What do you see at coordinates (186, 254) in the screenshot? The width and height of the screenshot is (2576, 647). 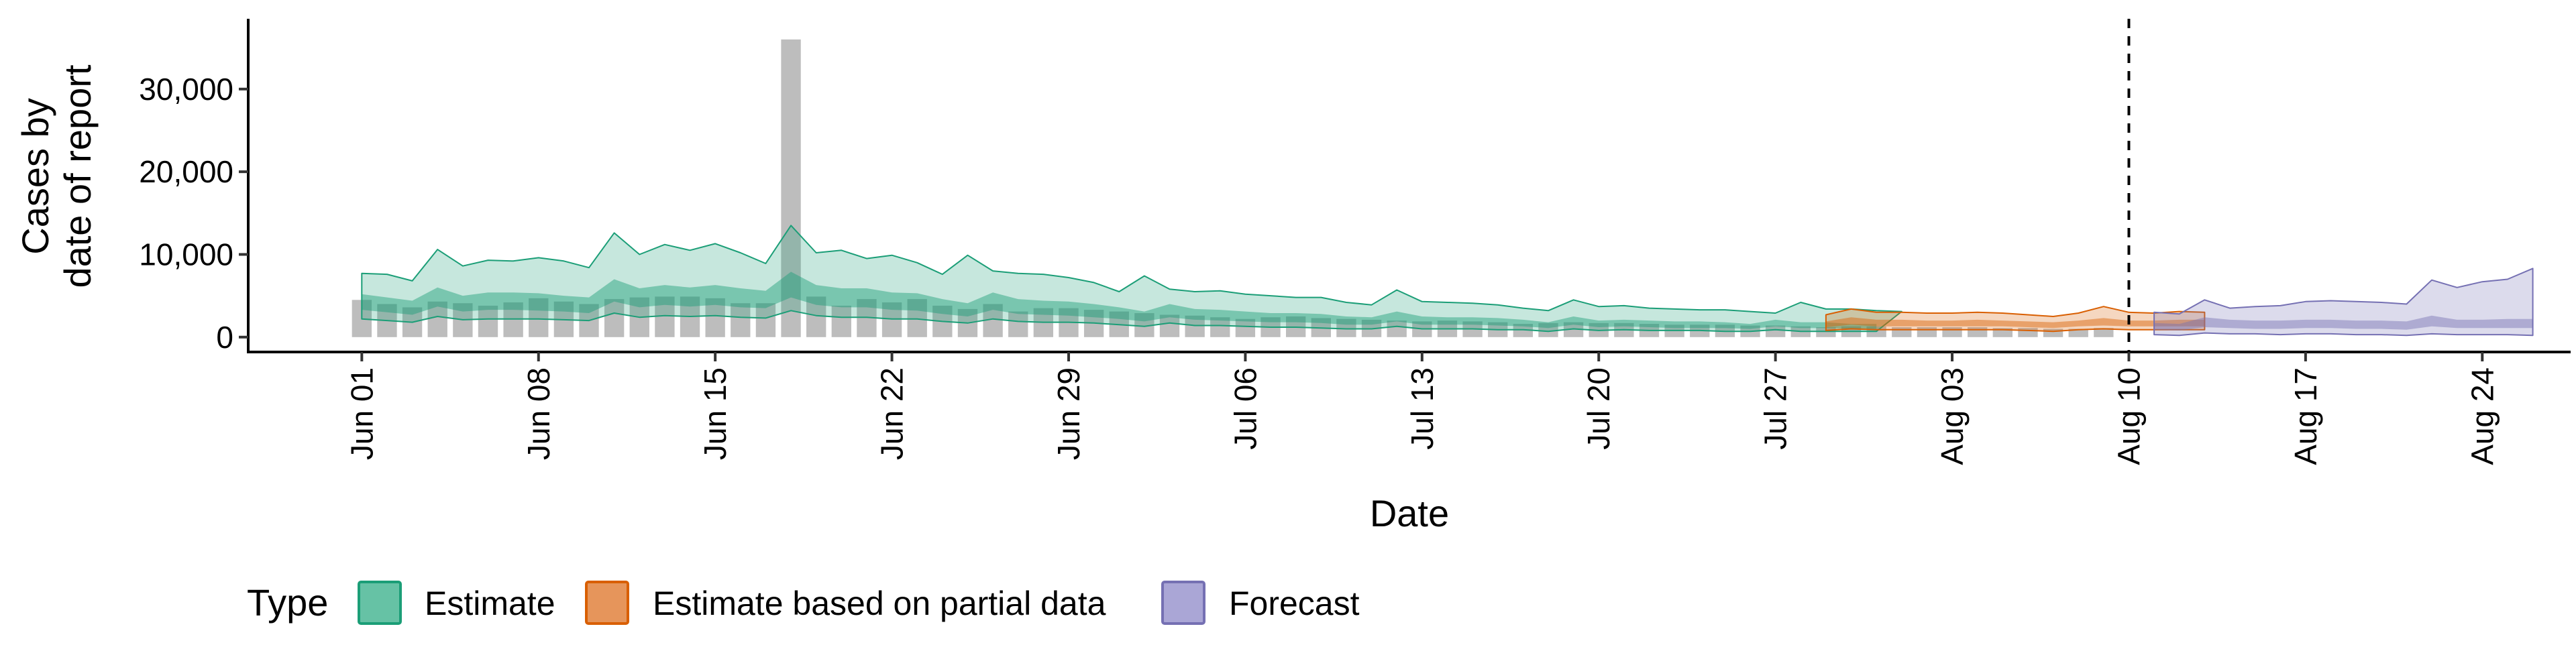 I see `y-tick-label: 10,000` at bounding box center [186, 254].